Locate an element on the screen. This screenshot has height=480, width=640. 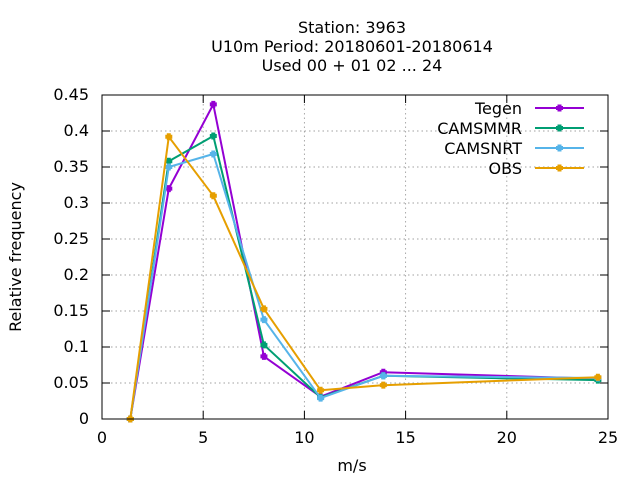
x-tick-label: 10 is located at coordinates (304, 437).